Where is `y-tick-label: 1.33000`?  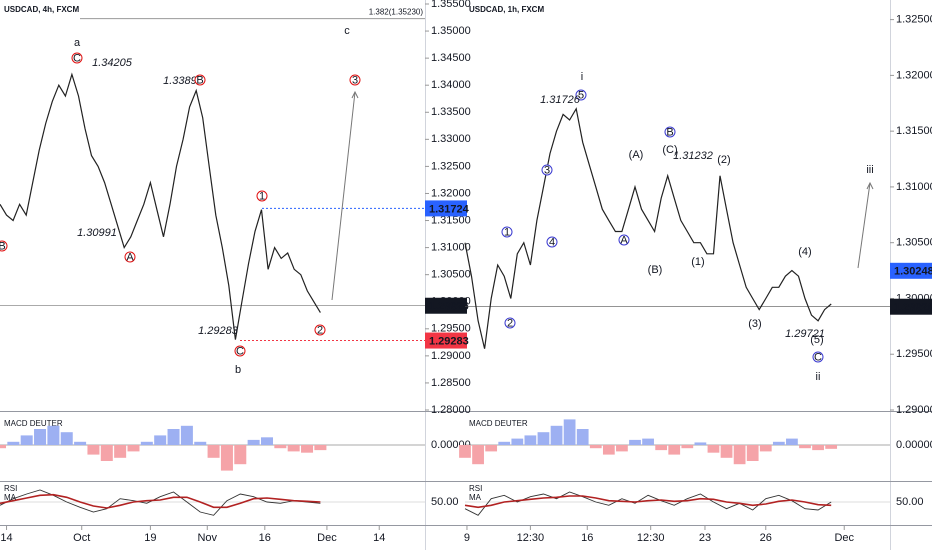 y-tick-label: 1.33000 is located at coordinates (451, 139).